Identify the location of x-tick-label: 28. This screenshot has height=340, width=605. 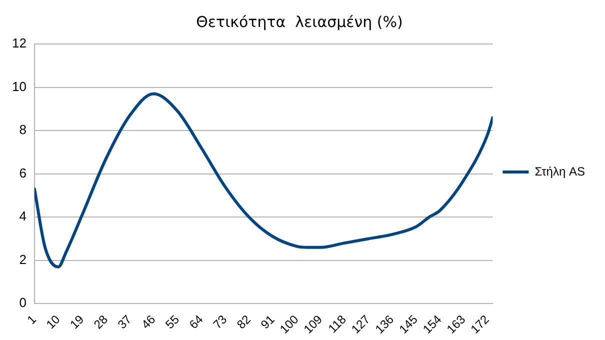
(101, 322).